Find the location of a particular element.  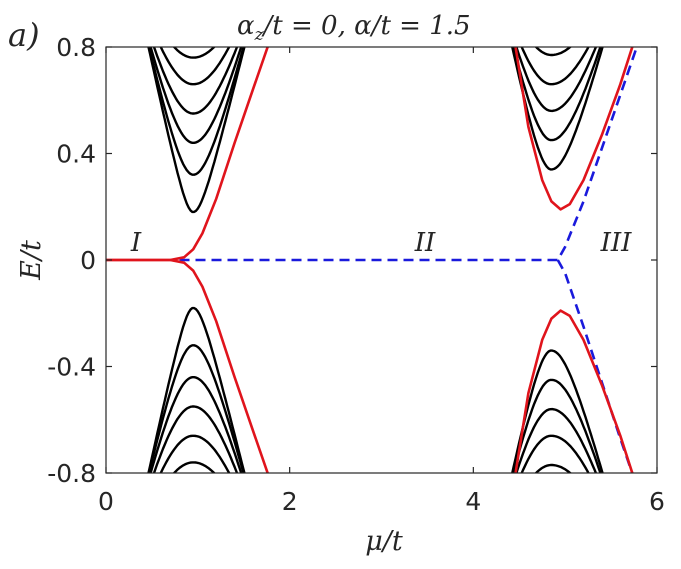

title-part2: α/t = 1.5 is located at coordinates (412, 26).